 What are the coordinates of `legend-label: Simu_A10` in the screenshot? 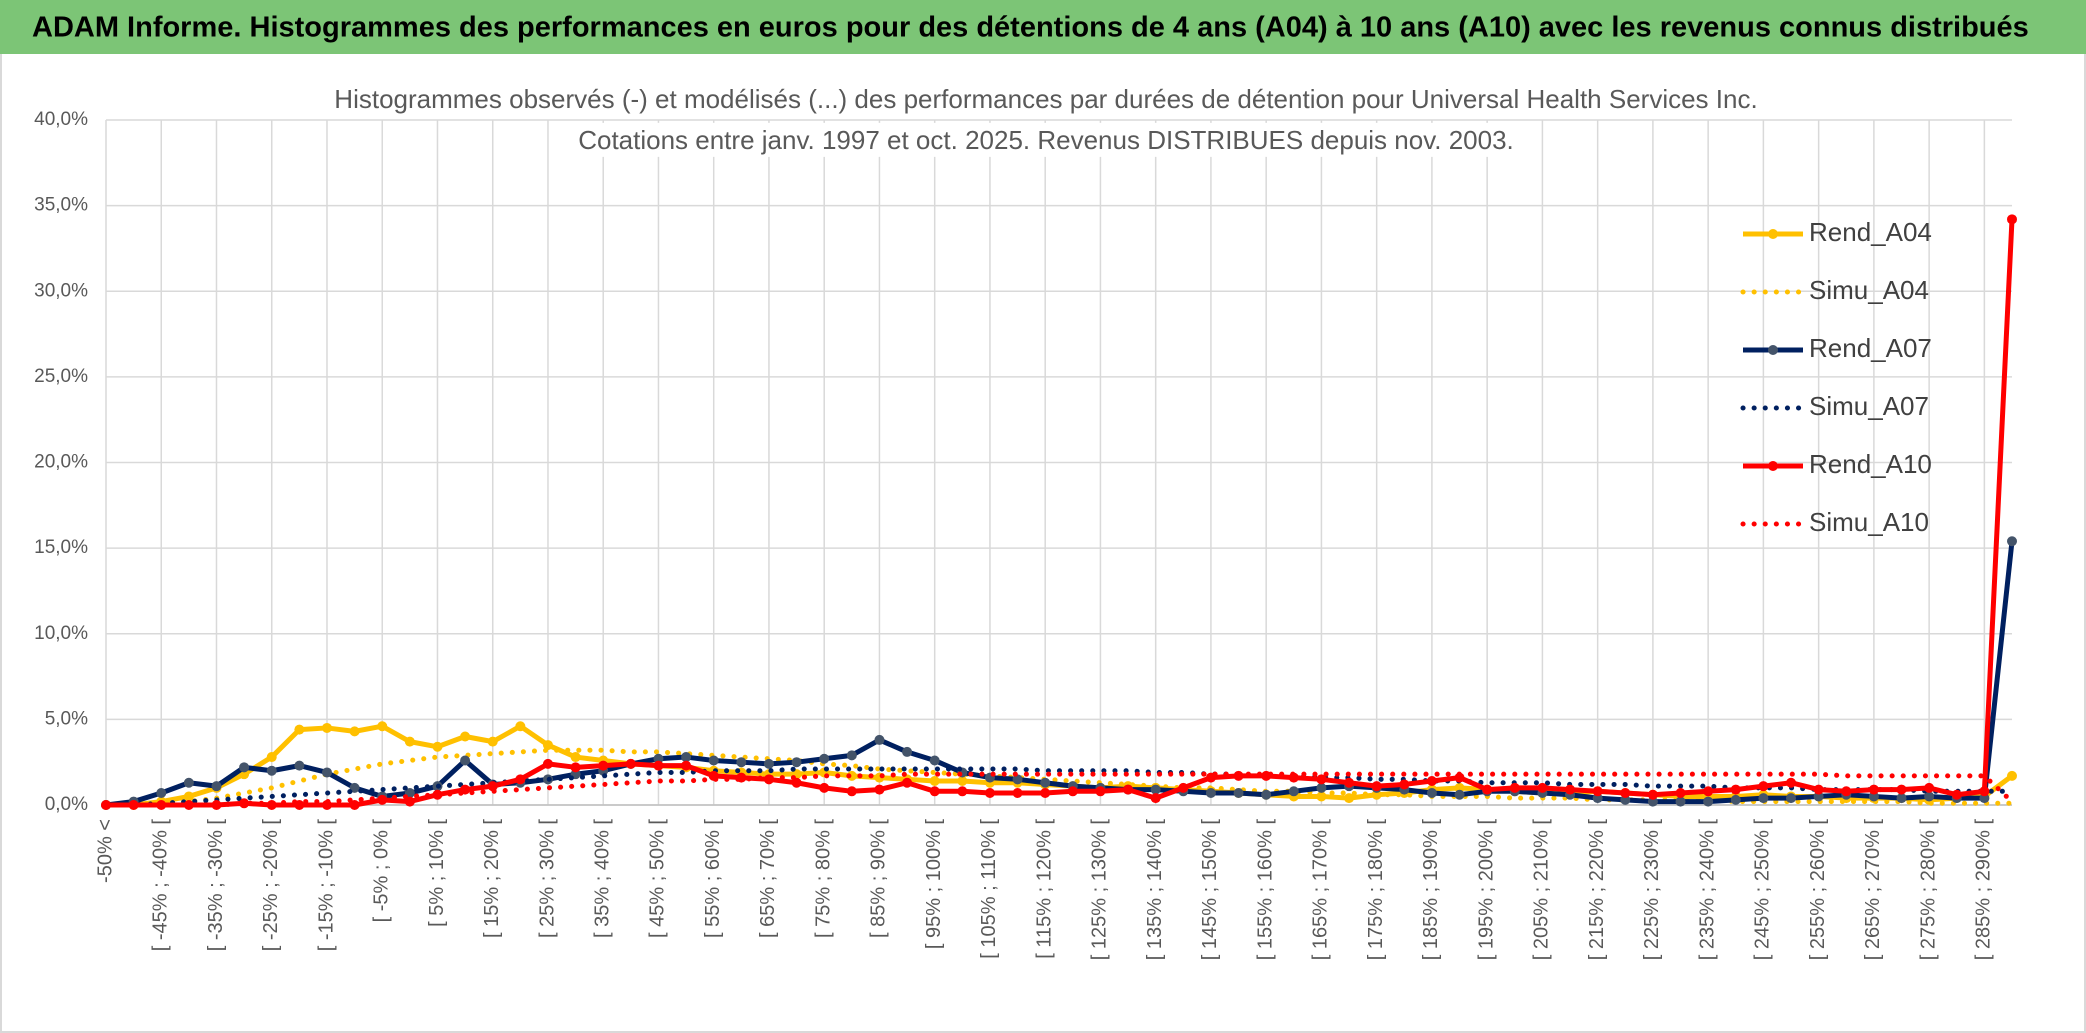 It's located at (1869, 522).